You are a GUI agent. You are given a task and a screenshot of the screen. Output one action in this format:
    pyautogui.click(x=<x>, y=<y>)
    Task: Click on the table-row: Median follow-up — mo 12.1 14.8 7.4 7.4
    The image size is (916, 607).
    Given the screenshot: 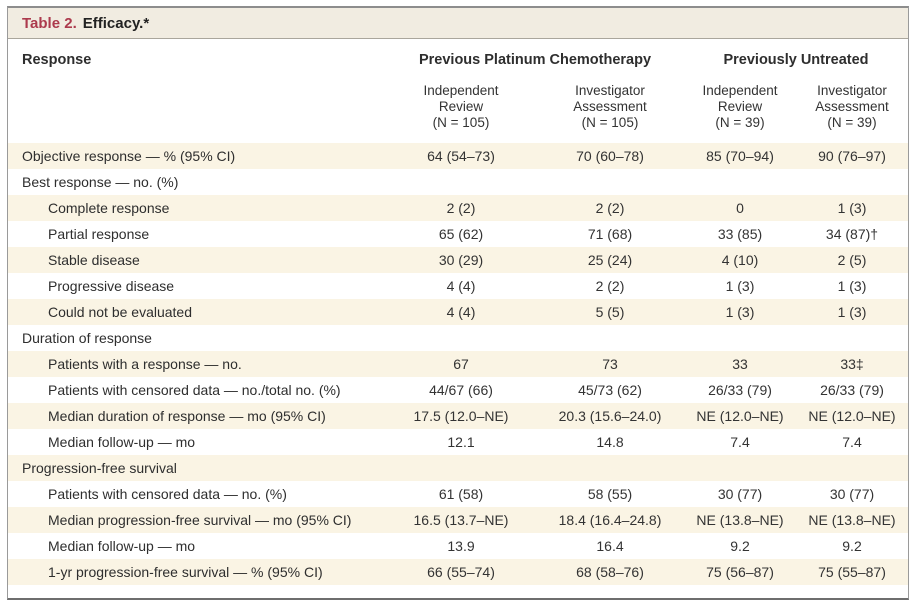 What is the action you would take?
    pyautogui.click(x=458, y=442)
    